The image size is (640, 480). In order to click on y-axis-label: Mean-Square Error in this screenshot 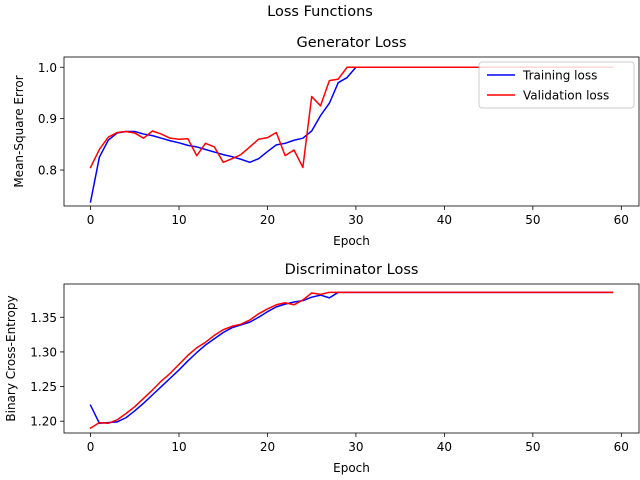, I will do `click(19, 131)`.